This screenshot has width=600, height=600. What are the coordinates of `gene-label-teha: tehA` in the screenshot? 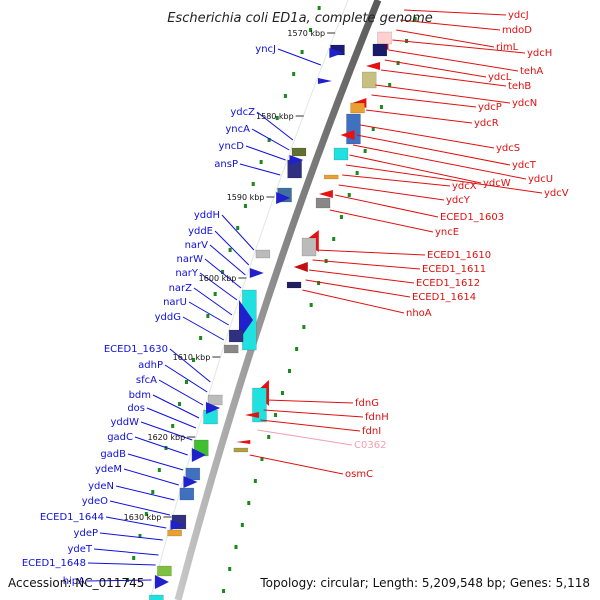 It's located at (531, 71).